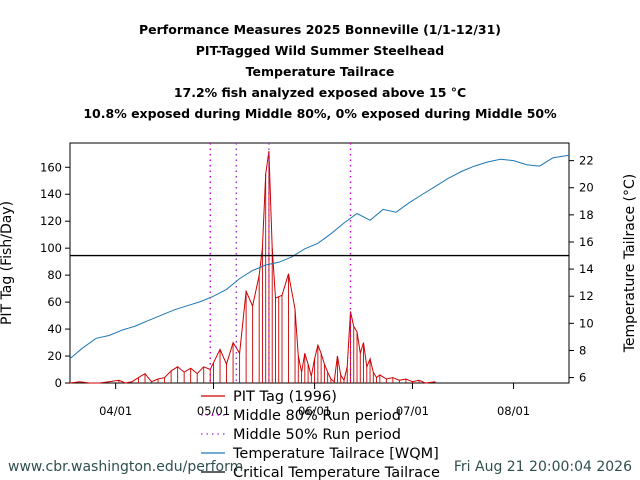  Describe the element at coordinates (586, 296) in the screenshot. I see `y-right-tick-label: 12` at that location.